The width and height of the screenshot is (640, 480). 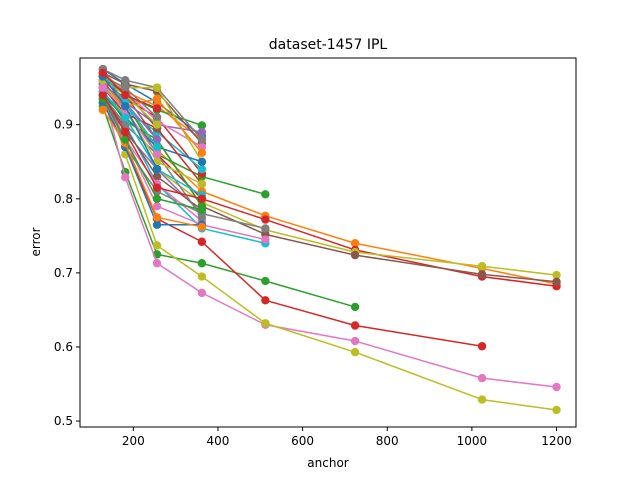 I want to click on x-tick-label: 1000, so click(x=472, y=441).